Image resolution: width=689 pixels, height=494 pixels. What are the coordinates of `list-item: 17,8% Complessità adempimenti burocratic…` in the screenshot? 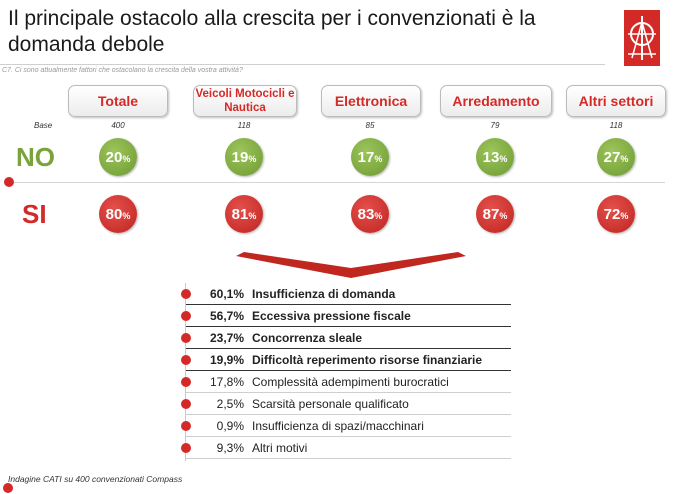 It's located at (346, 382).